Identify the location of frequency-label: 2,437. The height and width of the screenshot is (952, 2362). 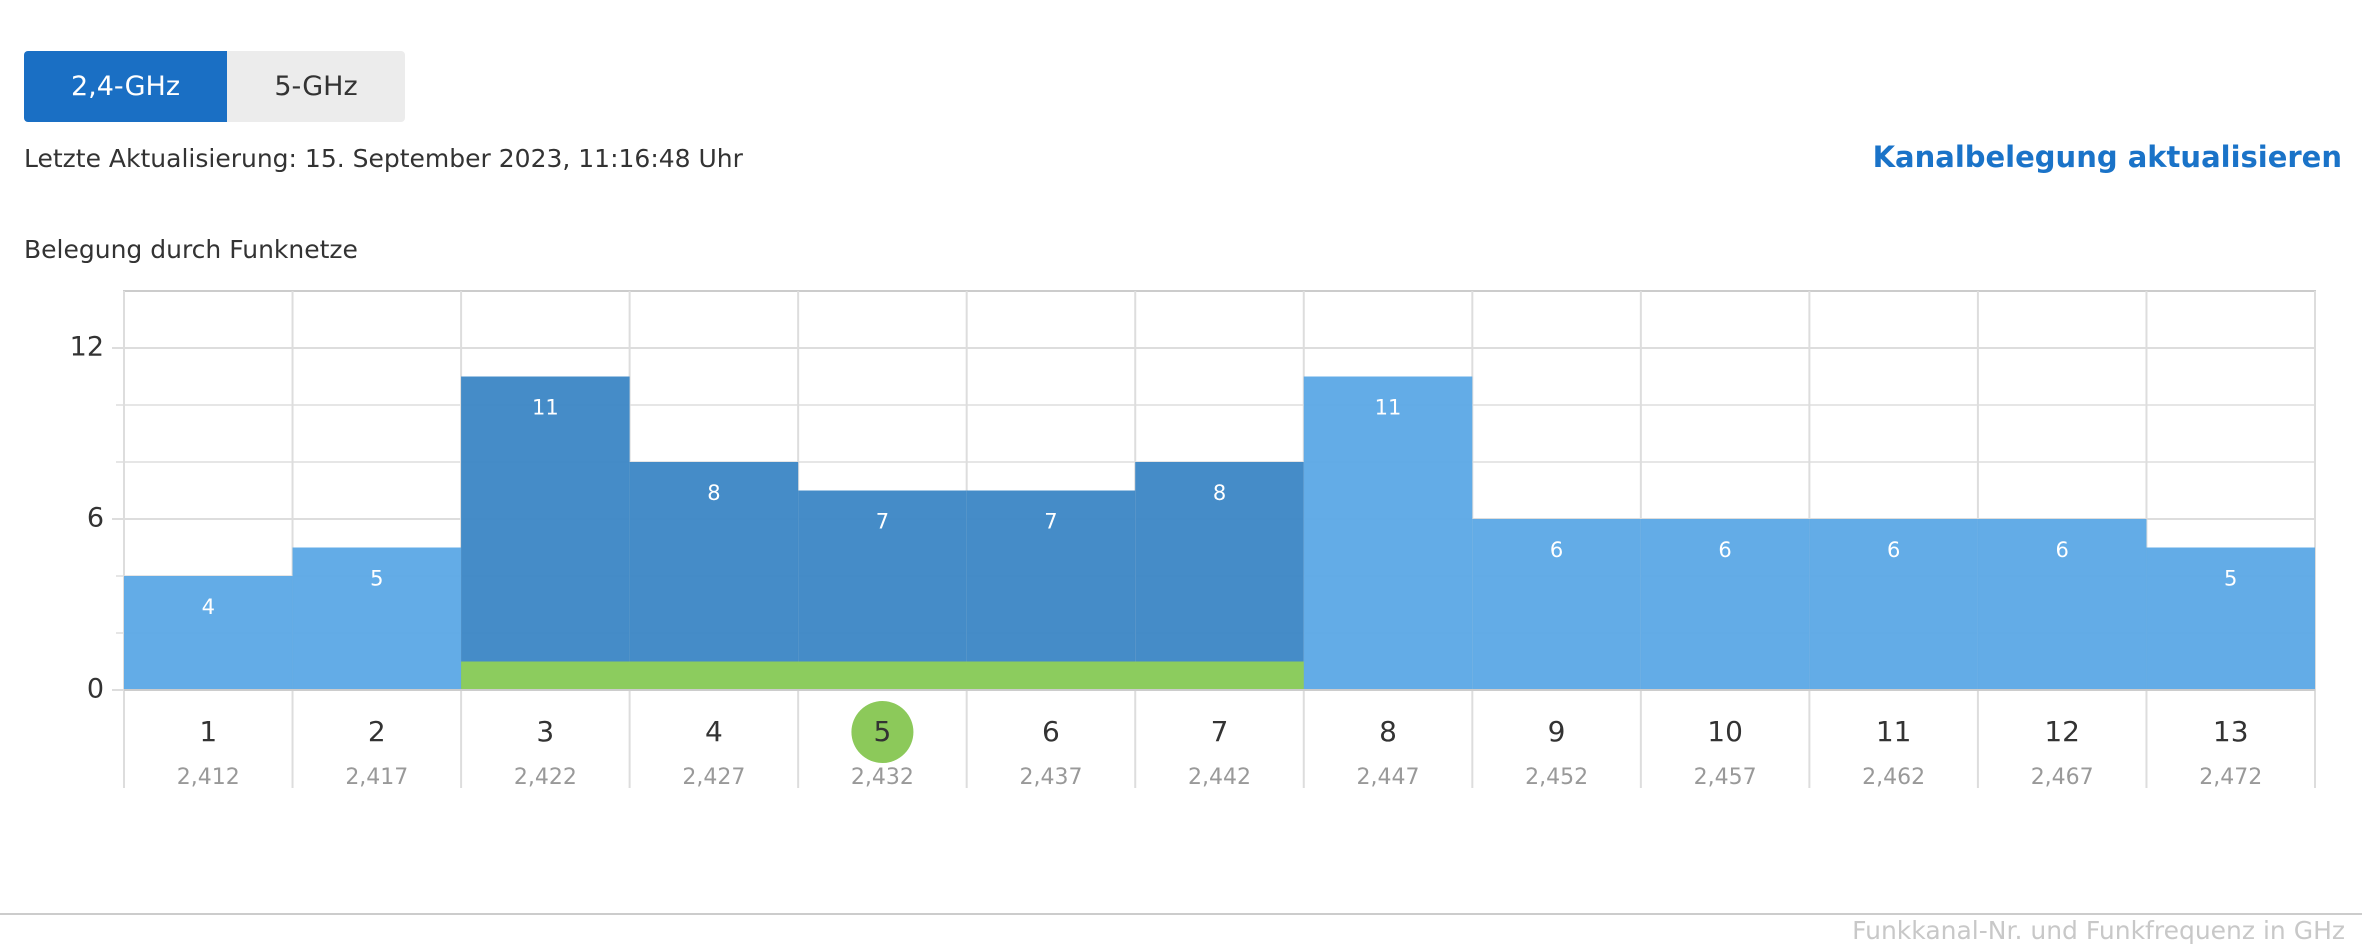
(1050, 777).